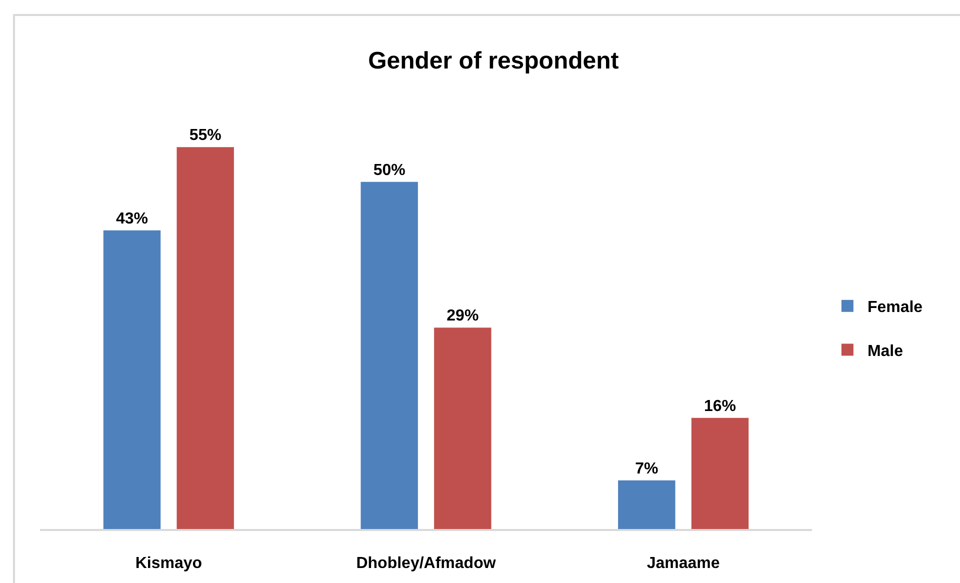  Describe the element at coordinates (895, 307) in the screenshot. I see `legend-label: Female` at that location.